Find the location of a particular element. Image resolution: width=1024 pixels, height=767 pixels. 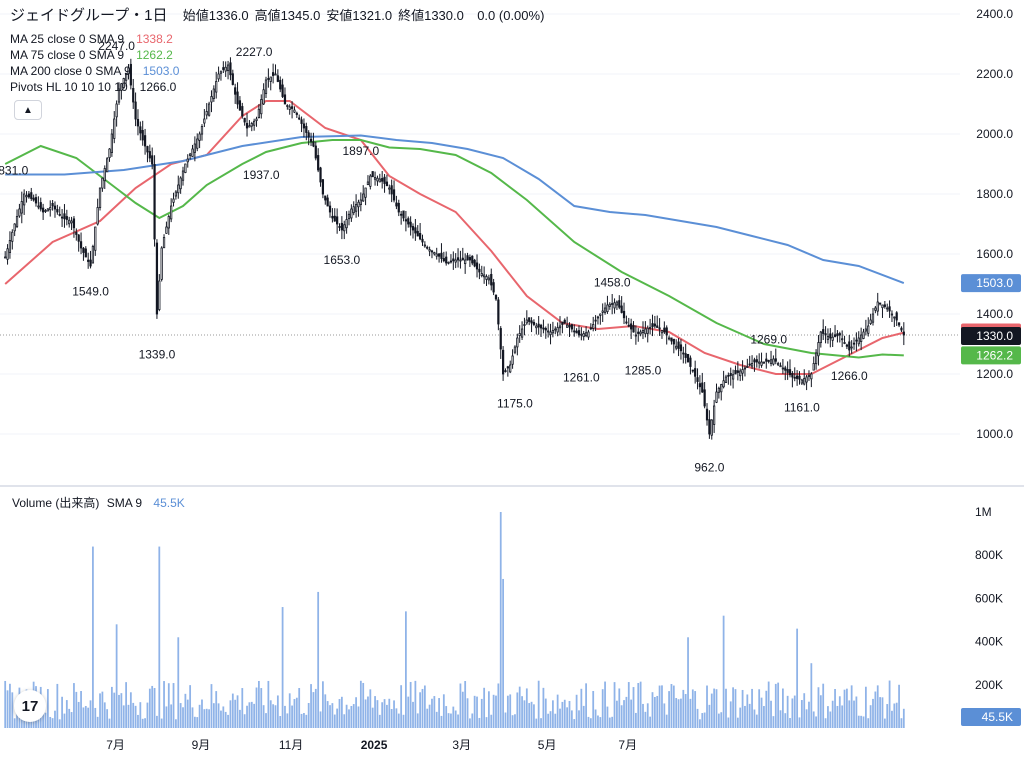

price-tick-label: 2200.0 is located at coordinates (994, 74).